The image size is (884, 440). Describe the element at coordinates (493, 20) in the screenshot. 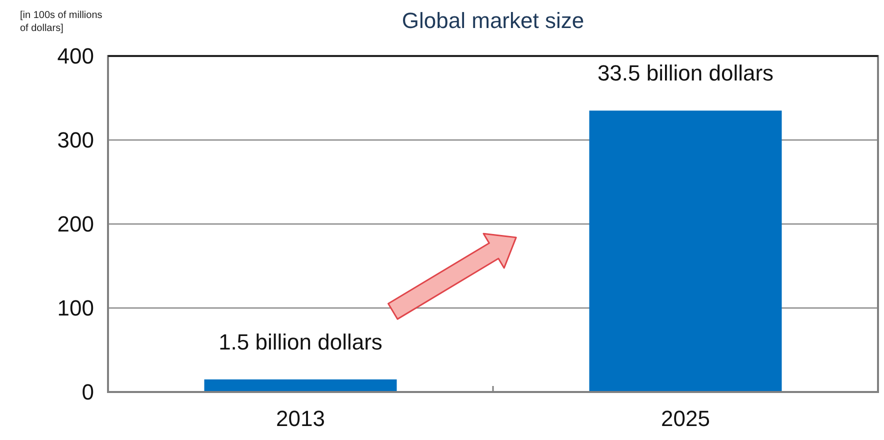

I see `chart-title: Global market size` at that location.